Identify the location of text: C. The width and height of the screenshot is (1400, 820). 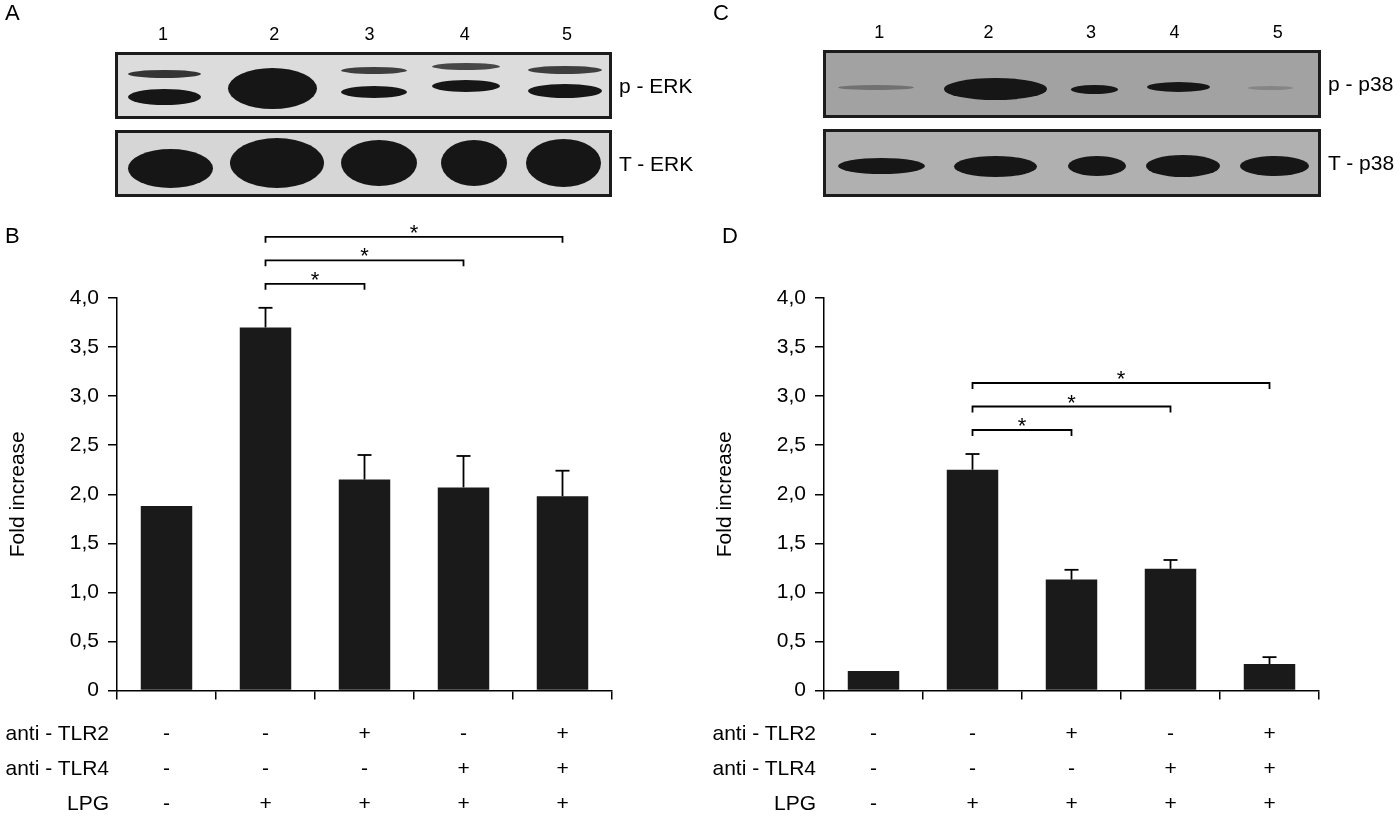
(721, 12).